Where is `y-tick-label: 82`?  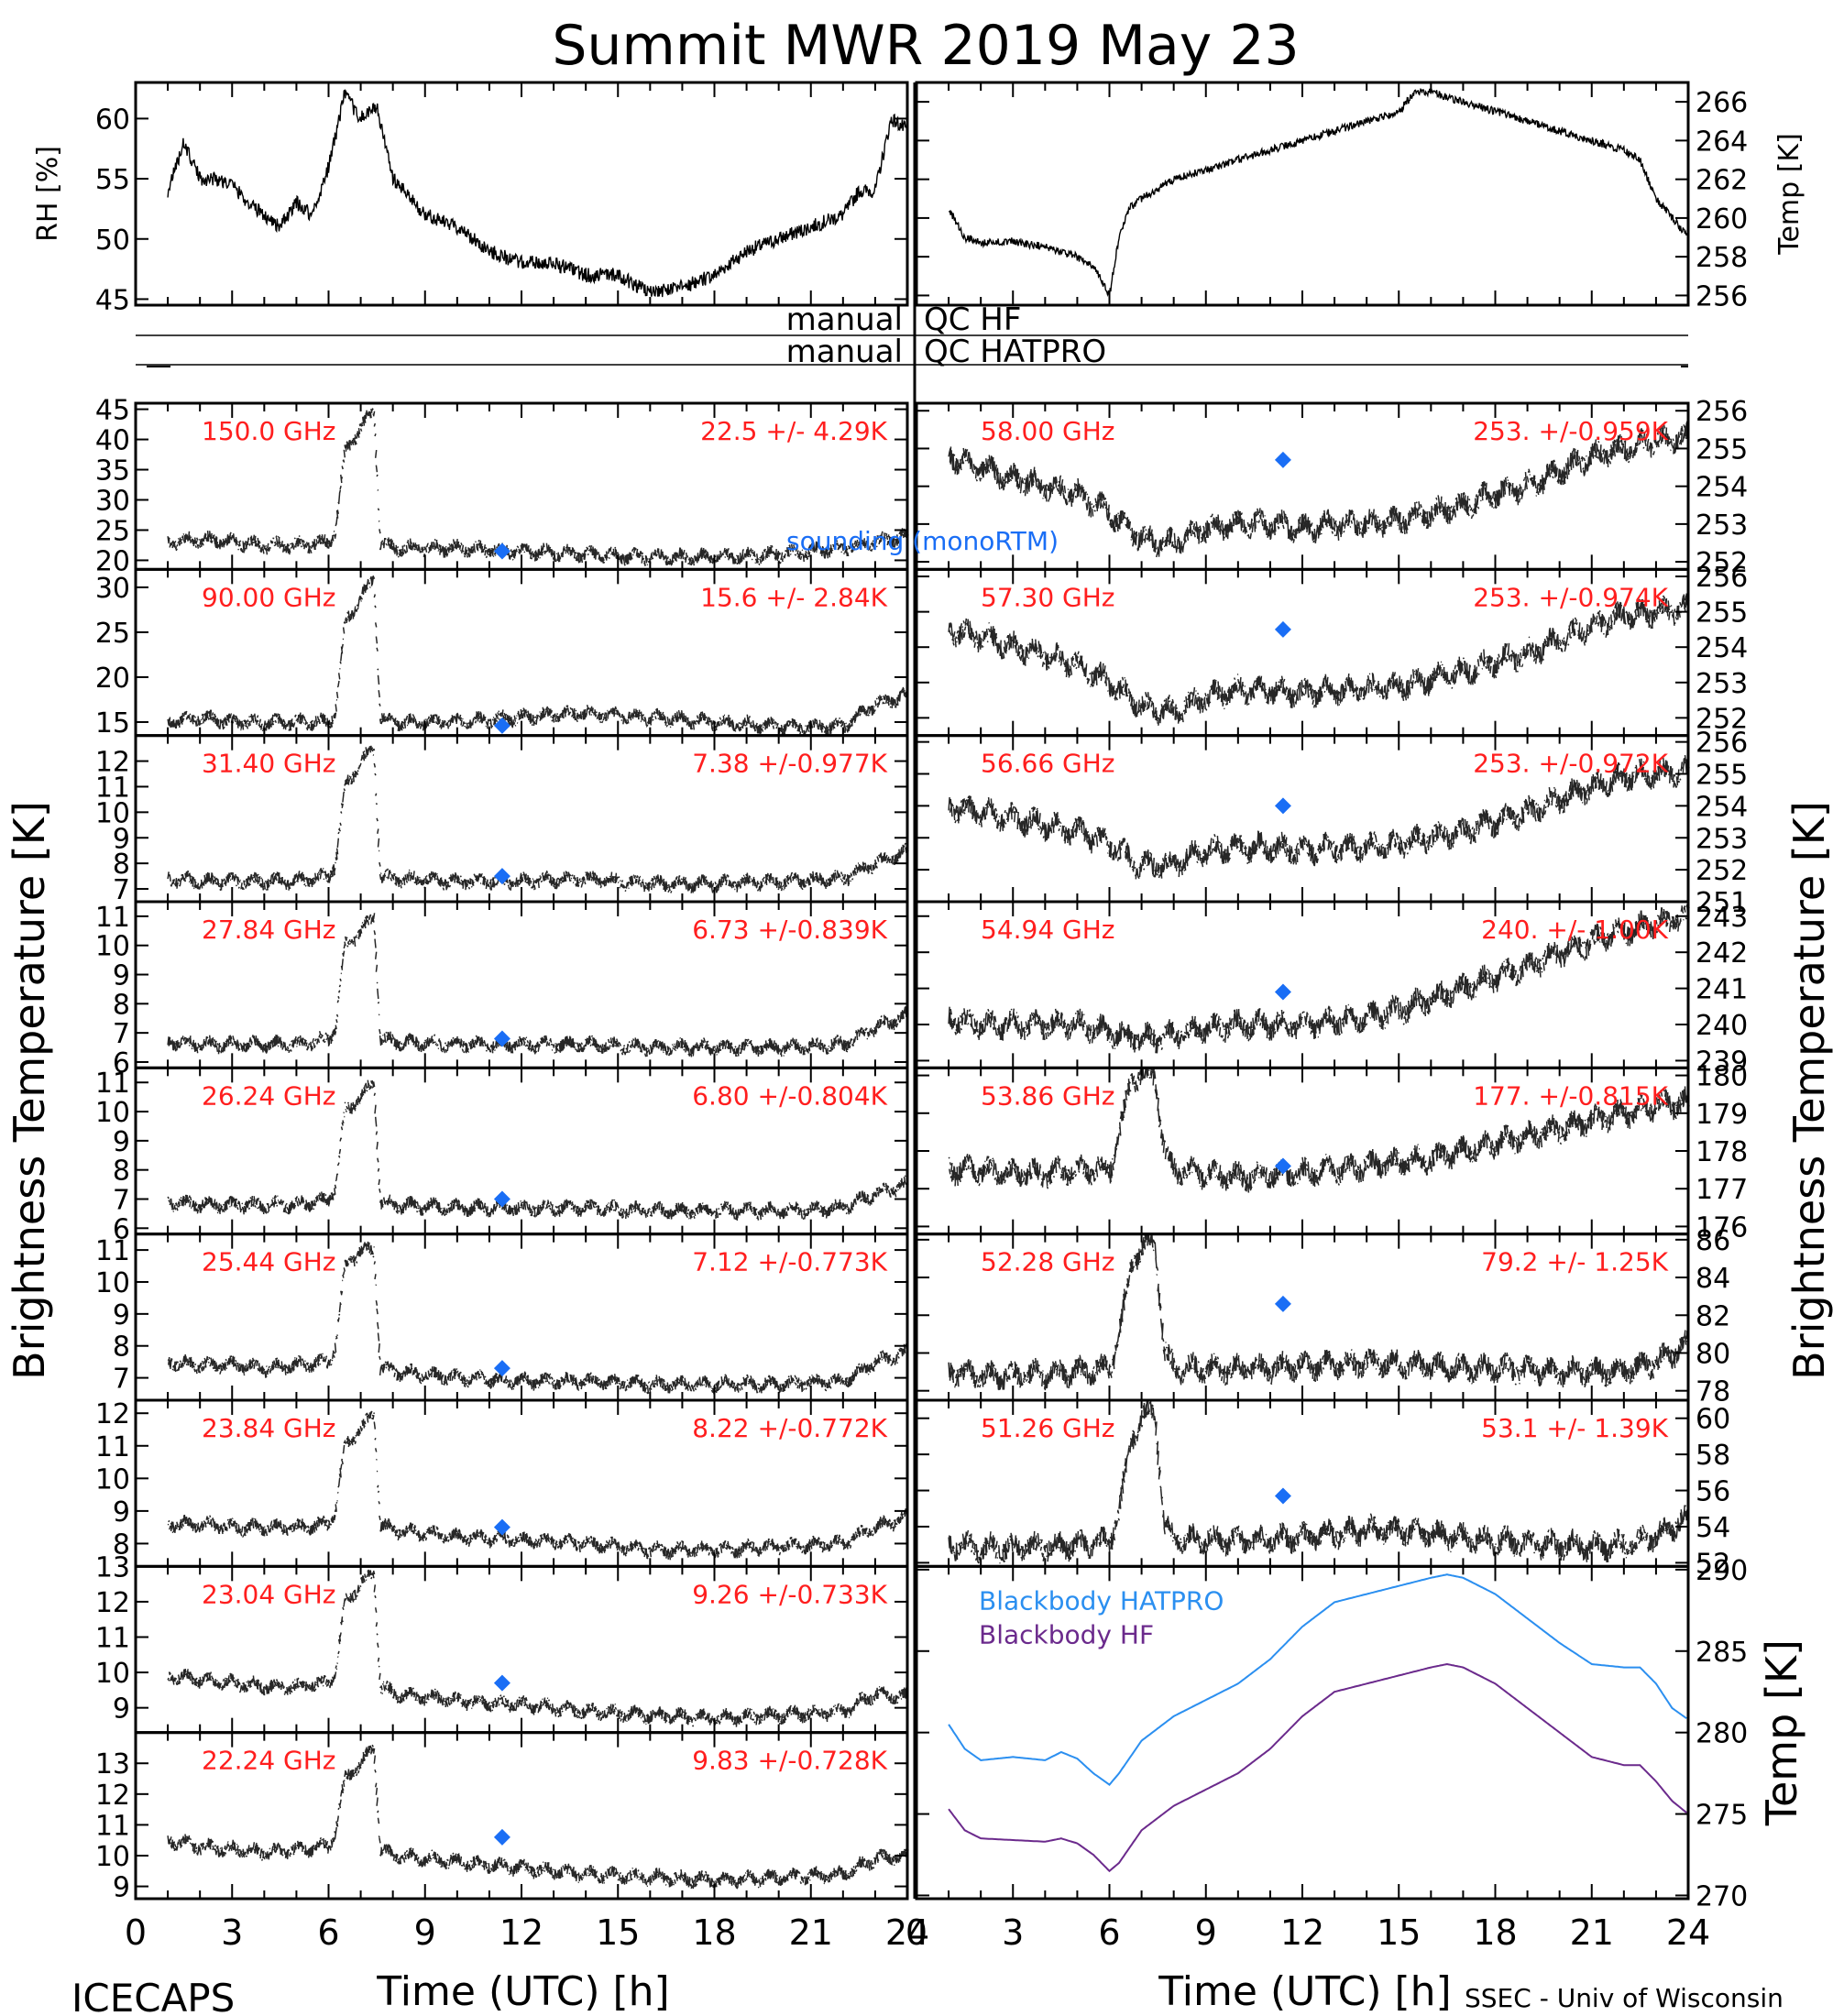
y-tick-label: 82 is located at coordinates (1713, 1316).